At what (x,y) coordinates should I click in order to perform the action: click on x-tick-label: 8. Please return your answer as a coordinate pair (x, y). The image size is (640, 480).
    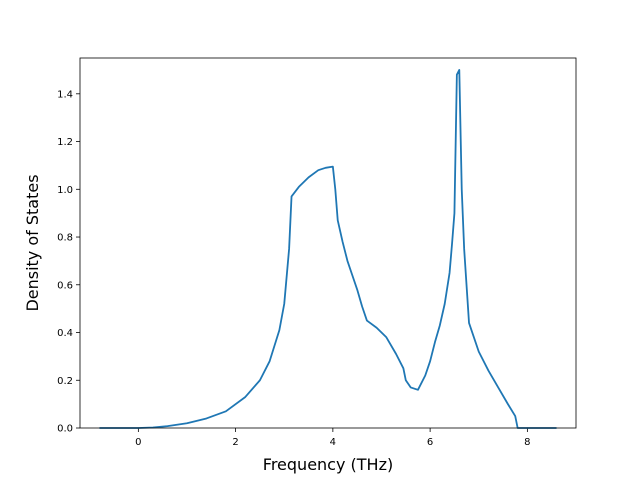
    Looking at the image, I should click on (527, 442).